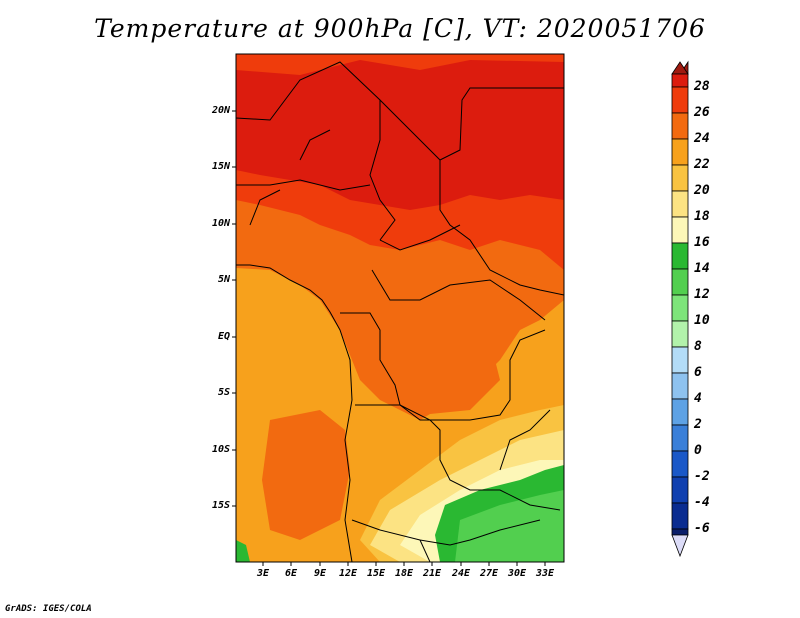 This screenshot has height=618, width=800. What do you see at coordinates (48, 609) in the screenshot?
I see `footer-credit: GrADS: IGES/COLA` at bounding box center [48, 609].